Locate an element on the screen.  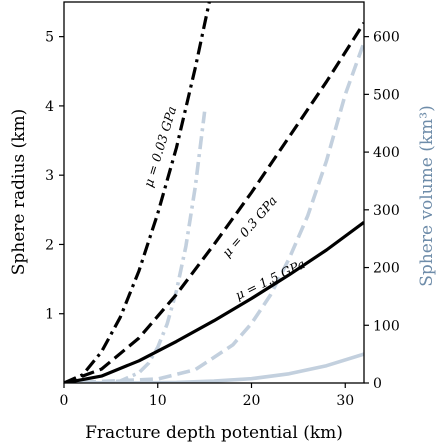
y-left-tick-label: 3 is located at coordinates (49, 176).